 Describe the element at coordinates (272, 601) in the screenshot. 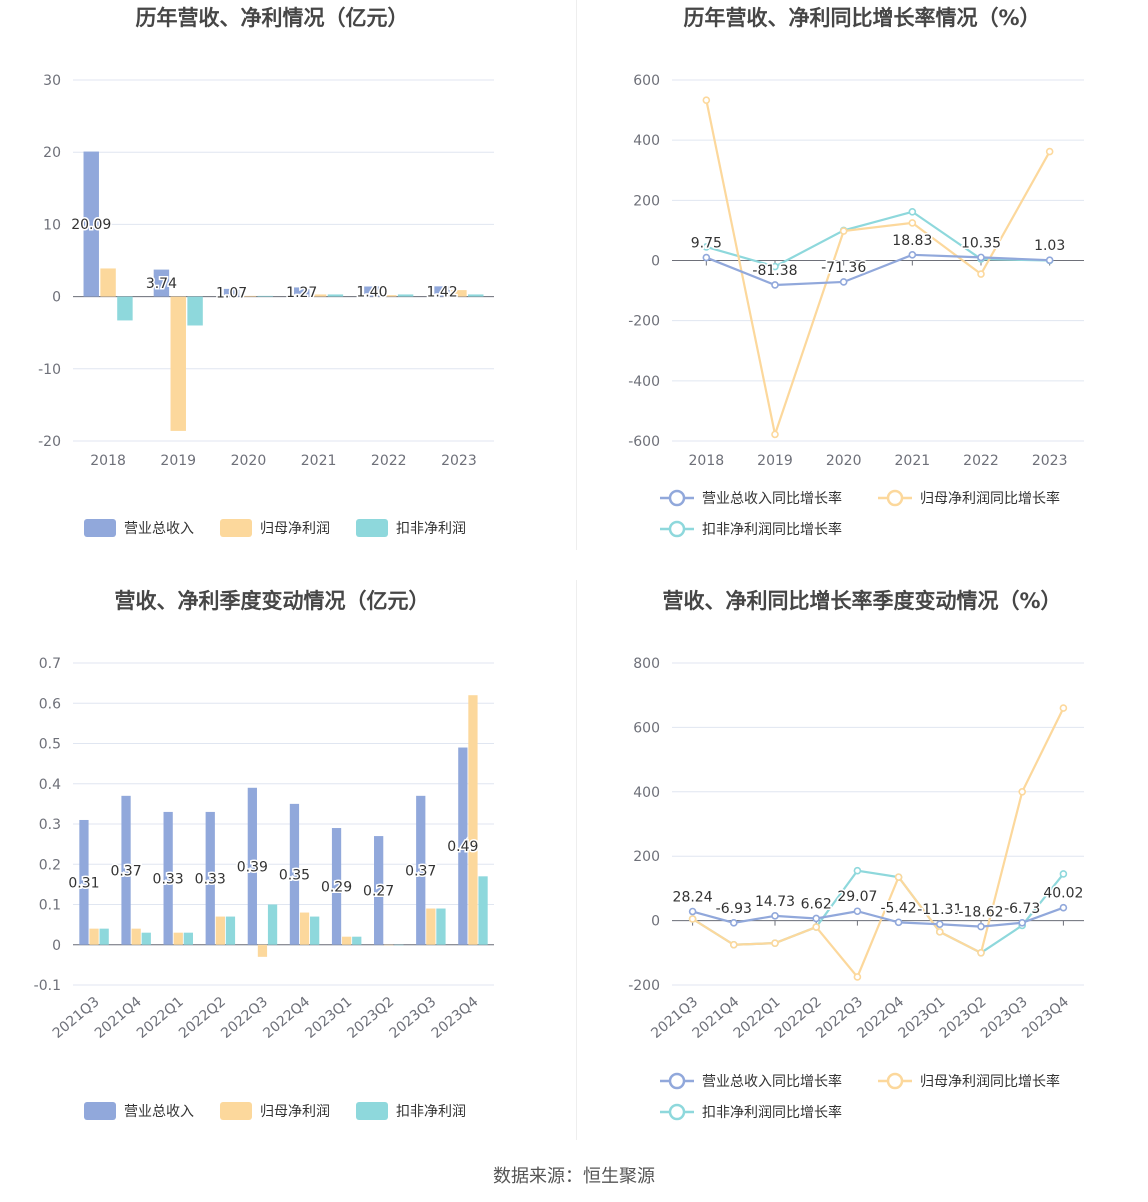

I see `chart-title: 营收、净利季度变动情况（亿元）` at that location.